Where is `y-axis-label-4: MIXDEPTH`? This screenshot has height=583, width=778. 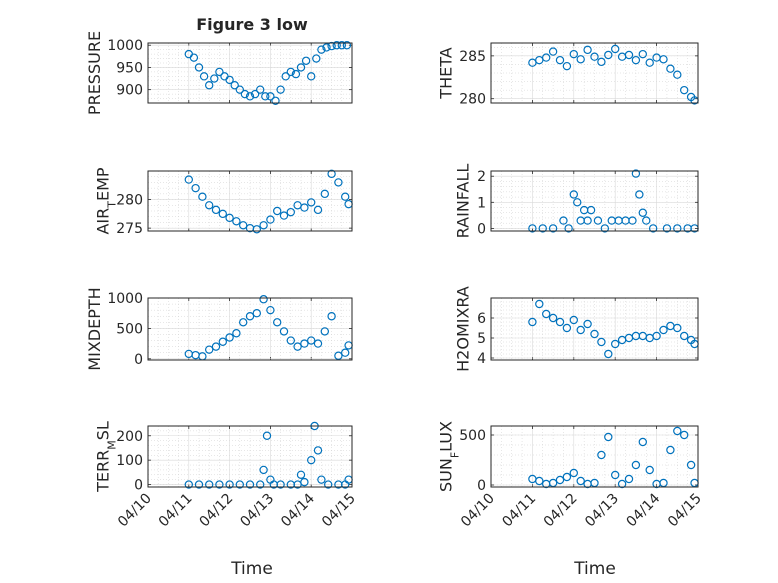 y-axis-label-4: MIXDEPTH is located at coordinates (94, 328).